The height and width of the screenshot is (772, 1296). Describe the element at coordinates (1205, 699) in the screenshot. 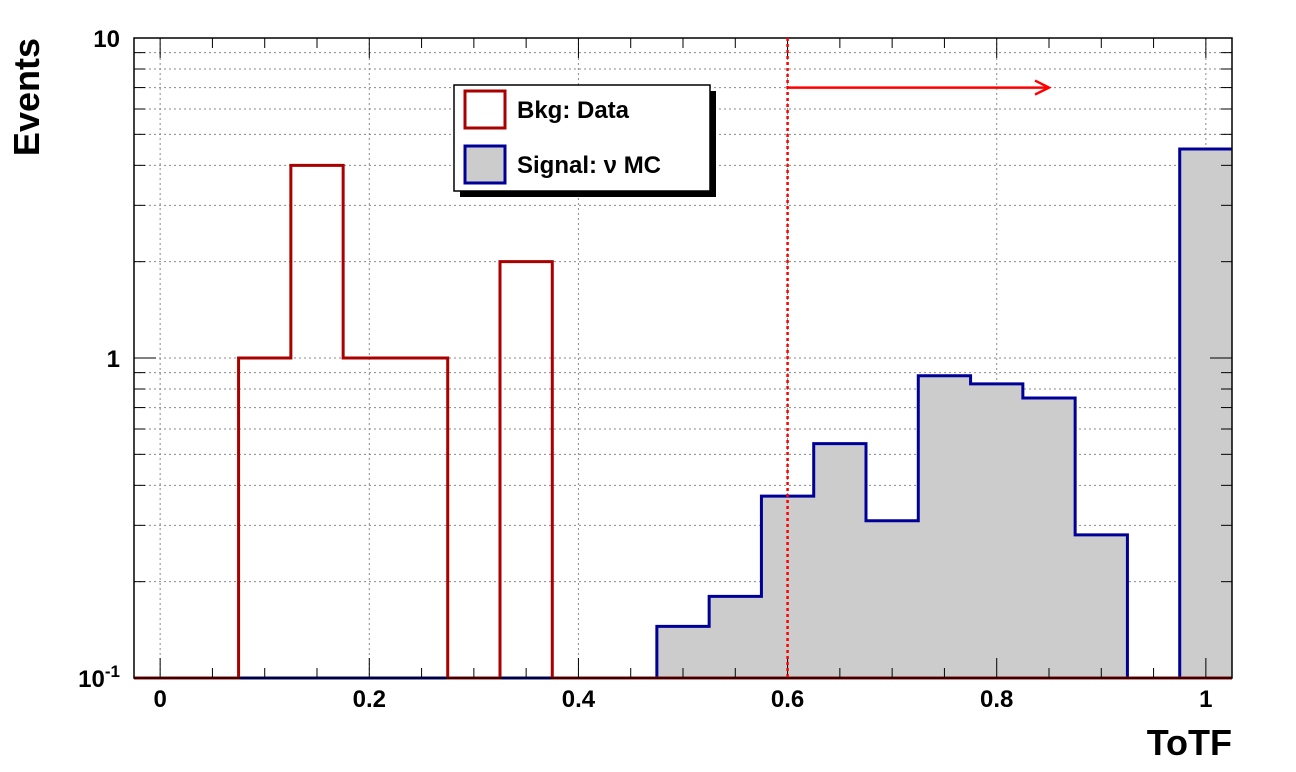

I see `x-tick-label: 1` at that location.